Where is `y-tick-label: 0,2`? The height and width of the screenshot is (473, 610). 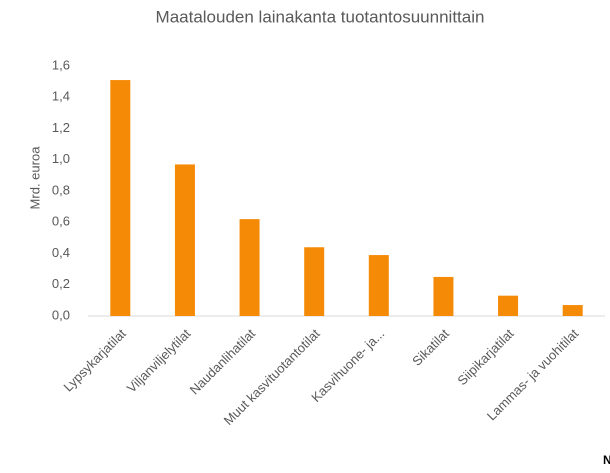
y-tick-label: 0,2 is located at coordinates (61, 283).